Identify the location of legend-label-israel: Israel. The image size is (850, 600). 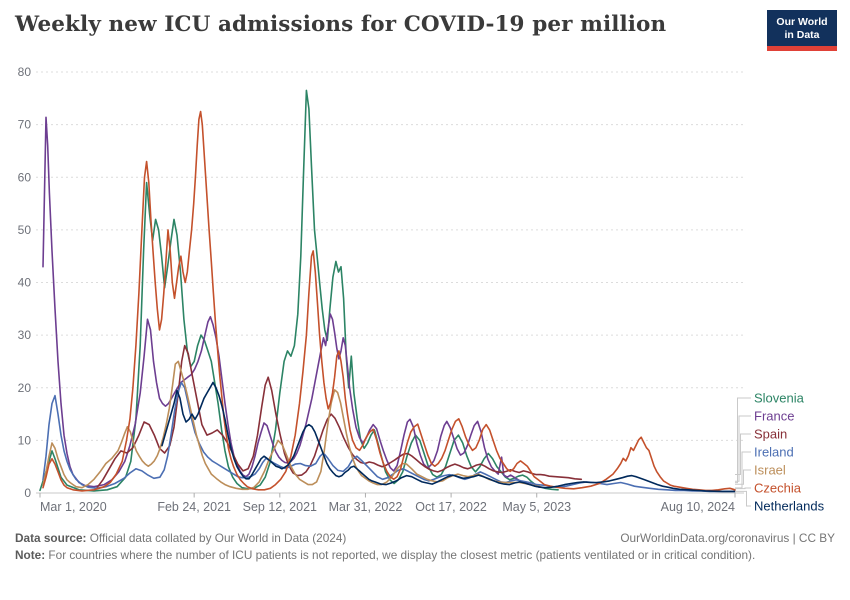
(770, 470).